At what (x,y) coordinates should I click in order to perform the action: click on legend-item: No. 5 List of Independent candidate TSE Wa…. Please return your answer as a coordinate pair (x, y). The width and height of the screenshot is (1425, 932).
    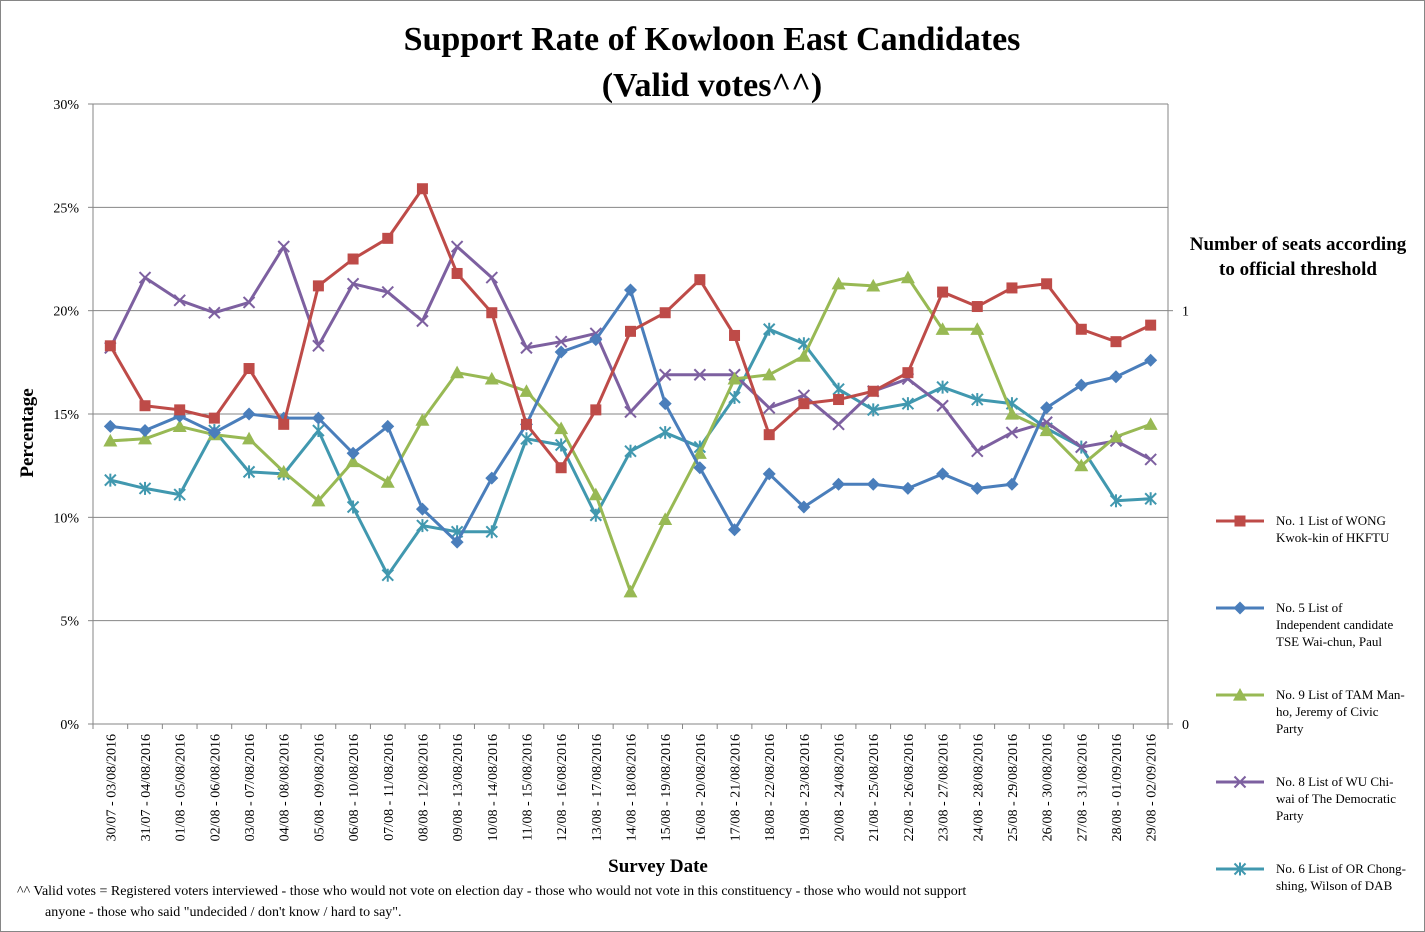
    Looking at the image, I should click on (1305, 624).